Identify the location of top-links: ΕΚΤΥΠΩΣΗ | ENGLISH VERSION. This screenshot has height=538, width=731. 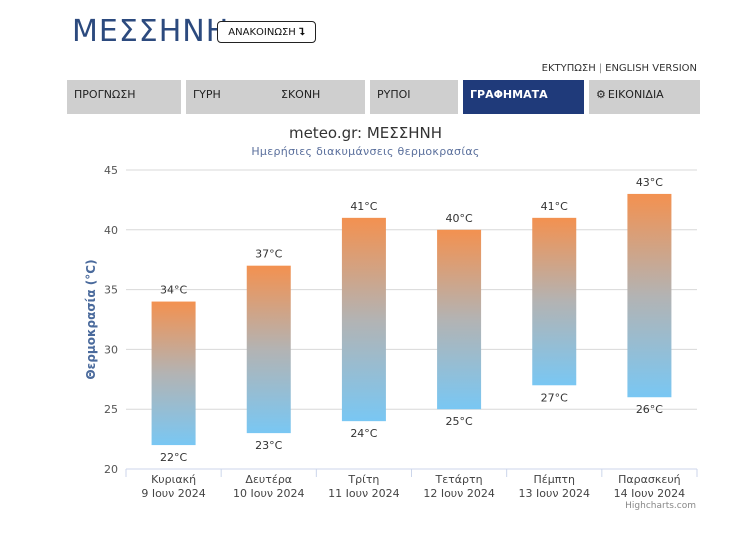
(619, 68).